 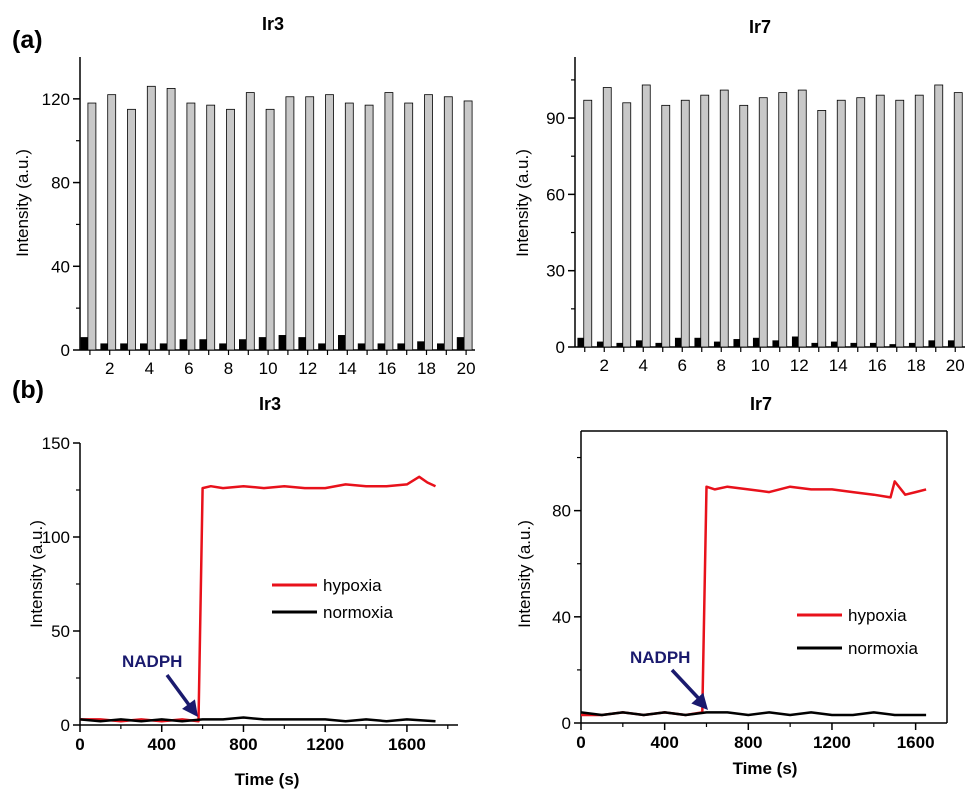 What do you see at coordinates (60, 631) in the screenshot?
I see `y-tick-label: 50` at bounding box center [60, 631].